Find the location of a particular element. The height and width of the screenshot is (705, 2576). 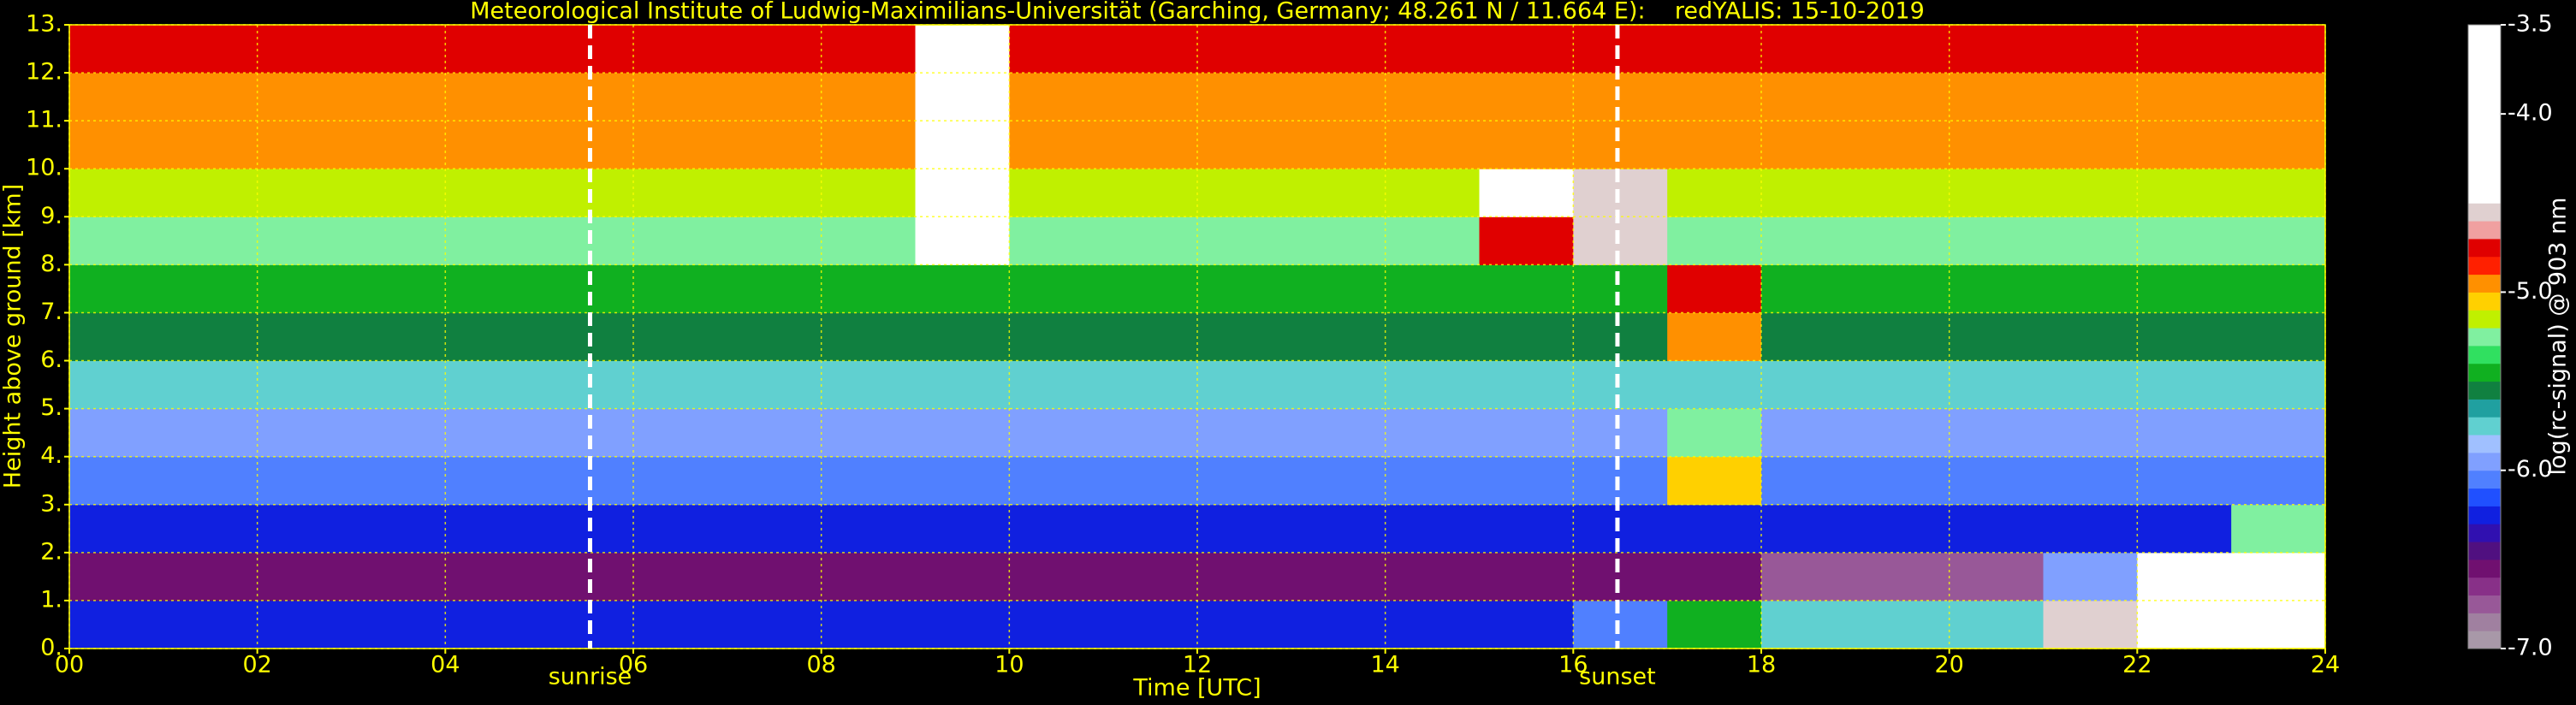

y-tick-label: 0. is located at coordinates (51, 648).